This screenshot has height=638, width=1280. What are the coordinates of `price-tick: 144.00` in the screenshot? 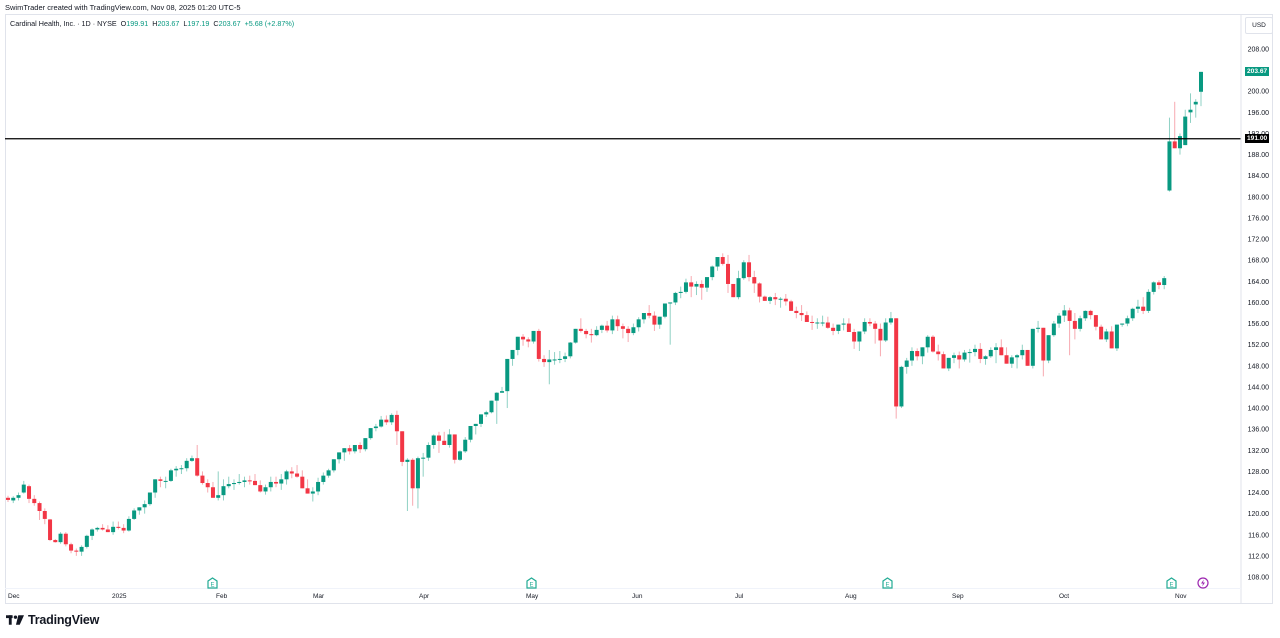 It's located at (1259, 387).